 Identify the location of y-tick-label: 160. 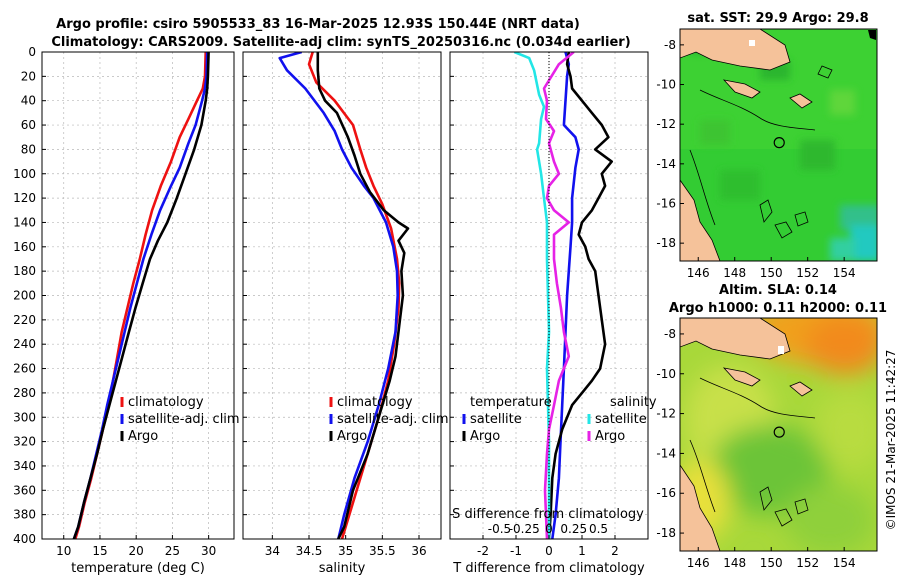
(24, 247).